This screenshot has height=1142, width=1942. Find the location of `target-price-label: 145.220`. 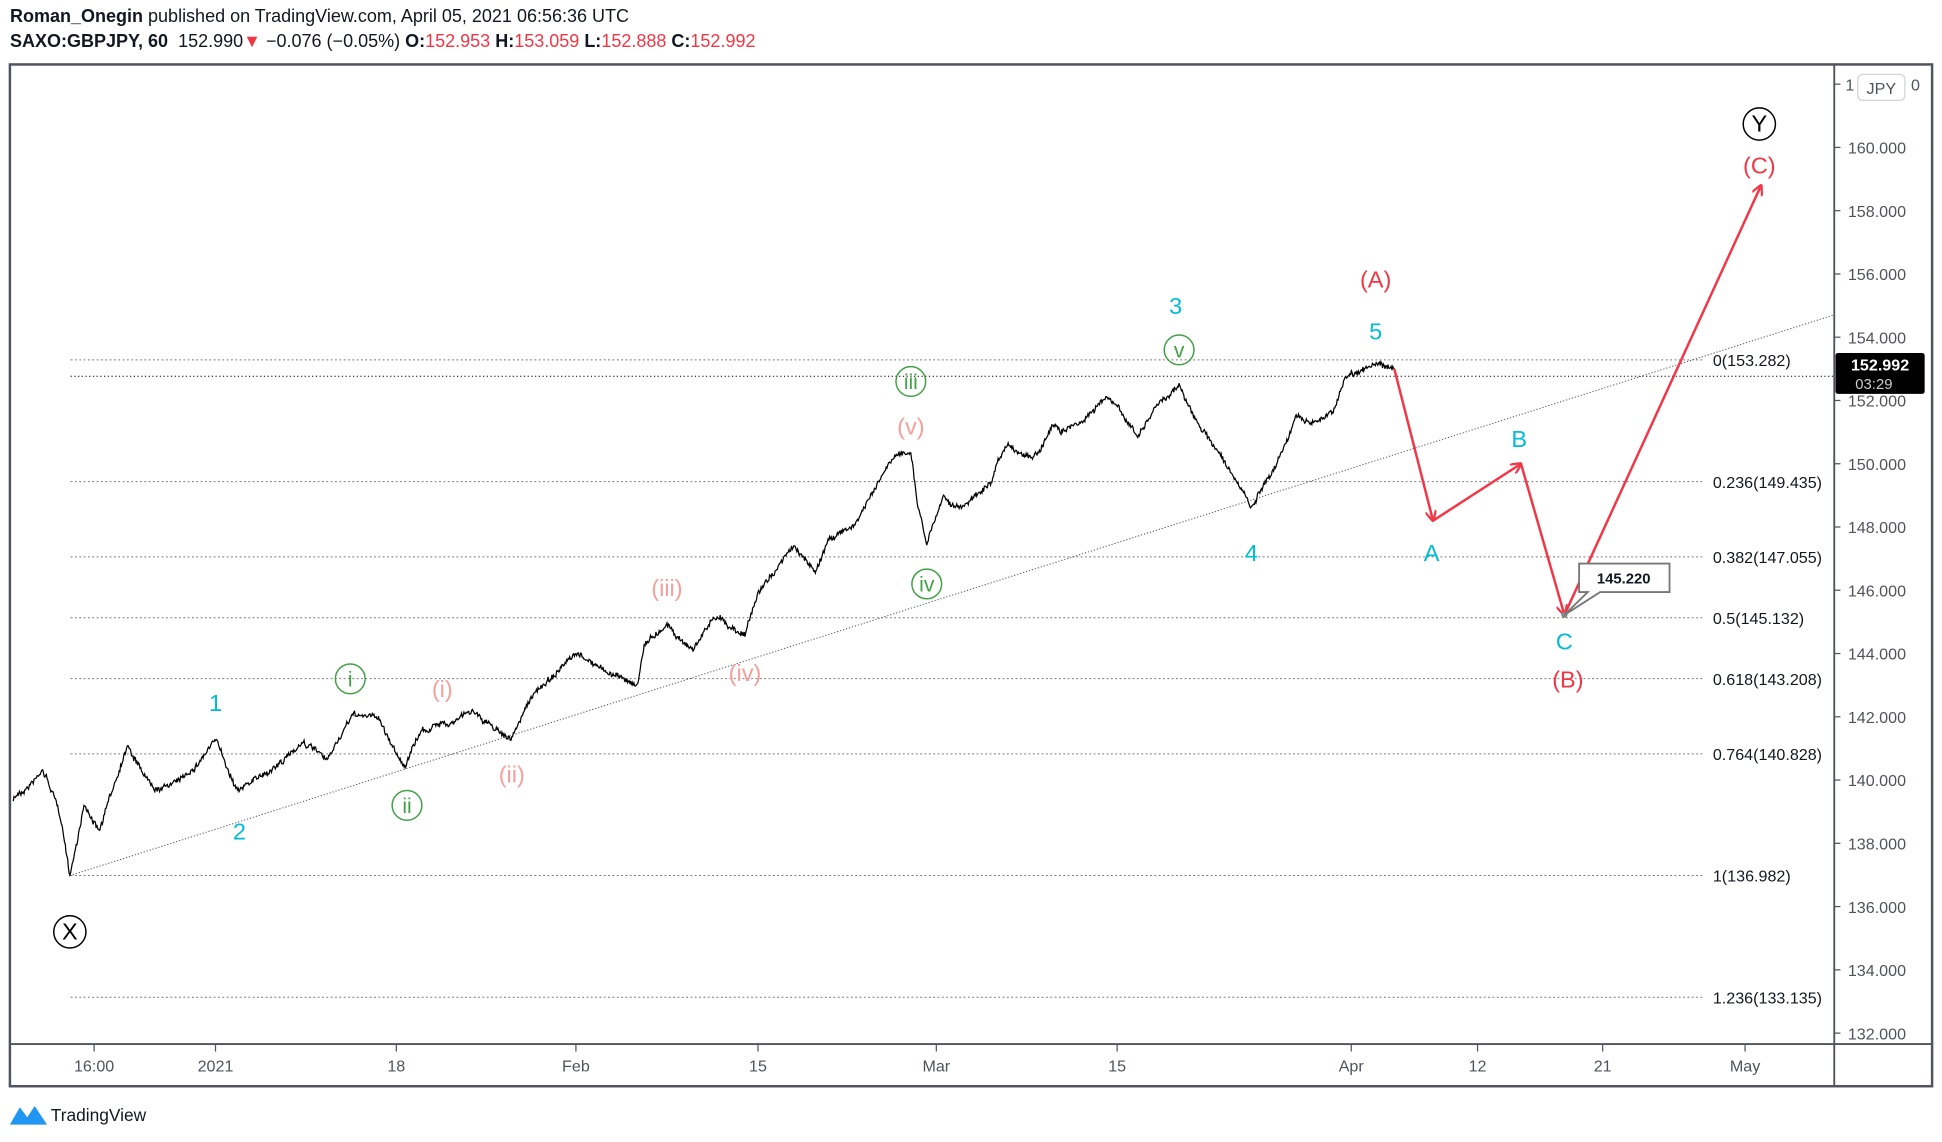

target-price-label: 145.220 is located at coordinates (1624, 579).